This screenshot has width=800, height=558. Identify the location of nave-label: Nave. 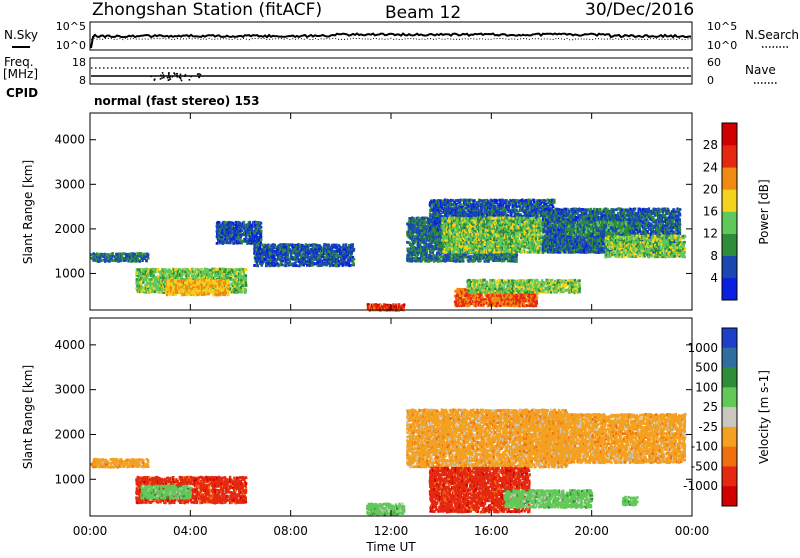
(760, 70).